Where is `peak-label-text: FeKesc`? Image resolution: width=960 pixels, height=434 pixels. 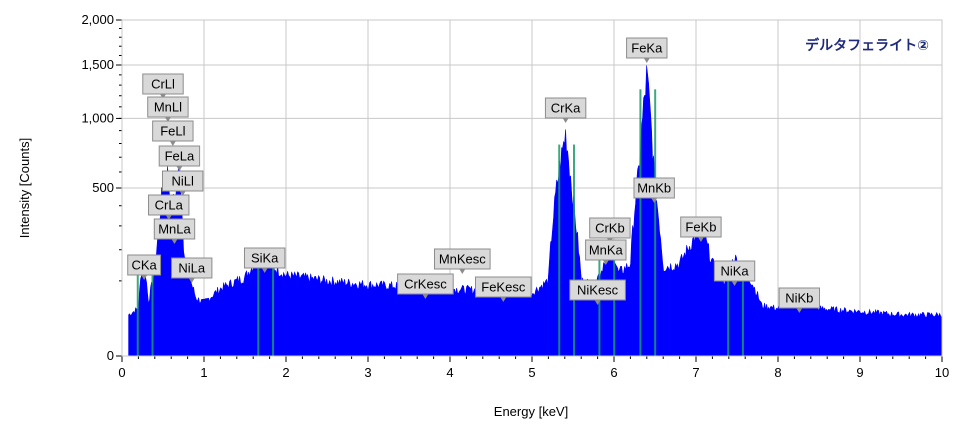 peak-label-text: FeKesc is located at coordinates (503, 287).